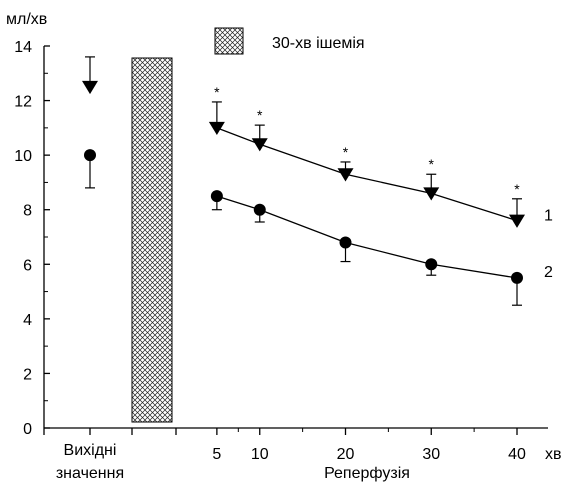 Image resolution: width=570 pixels, height=487 pixels. I want to click on y-tick-label: 10, so click(23, 156).